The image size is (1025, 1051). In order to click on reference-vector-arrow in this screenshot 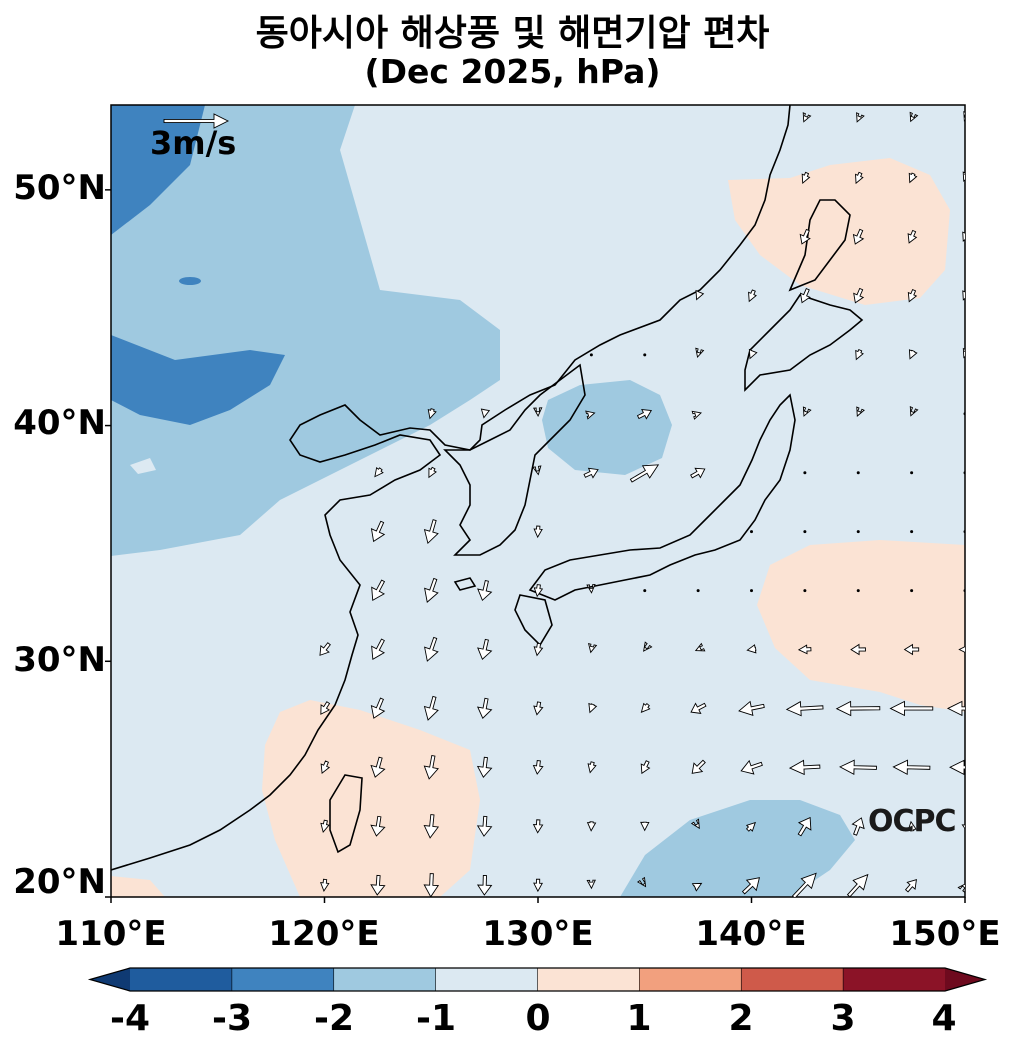, I will do `click(196, 121)`.